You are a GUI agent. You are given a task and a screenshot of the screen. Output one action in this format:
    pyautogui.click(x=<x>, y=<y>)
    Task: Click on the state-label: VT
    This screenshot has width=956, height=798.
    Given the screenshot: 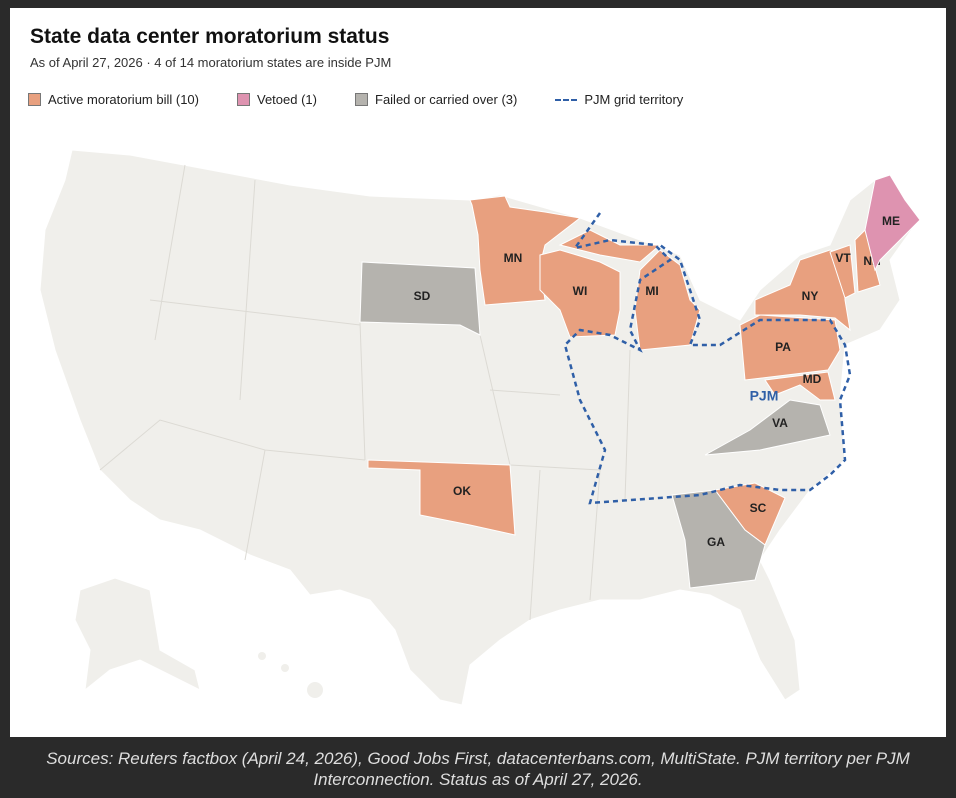 What is the action you would take?
    pyautogui.click(x=843, y=258)
    